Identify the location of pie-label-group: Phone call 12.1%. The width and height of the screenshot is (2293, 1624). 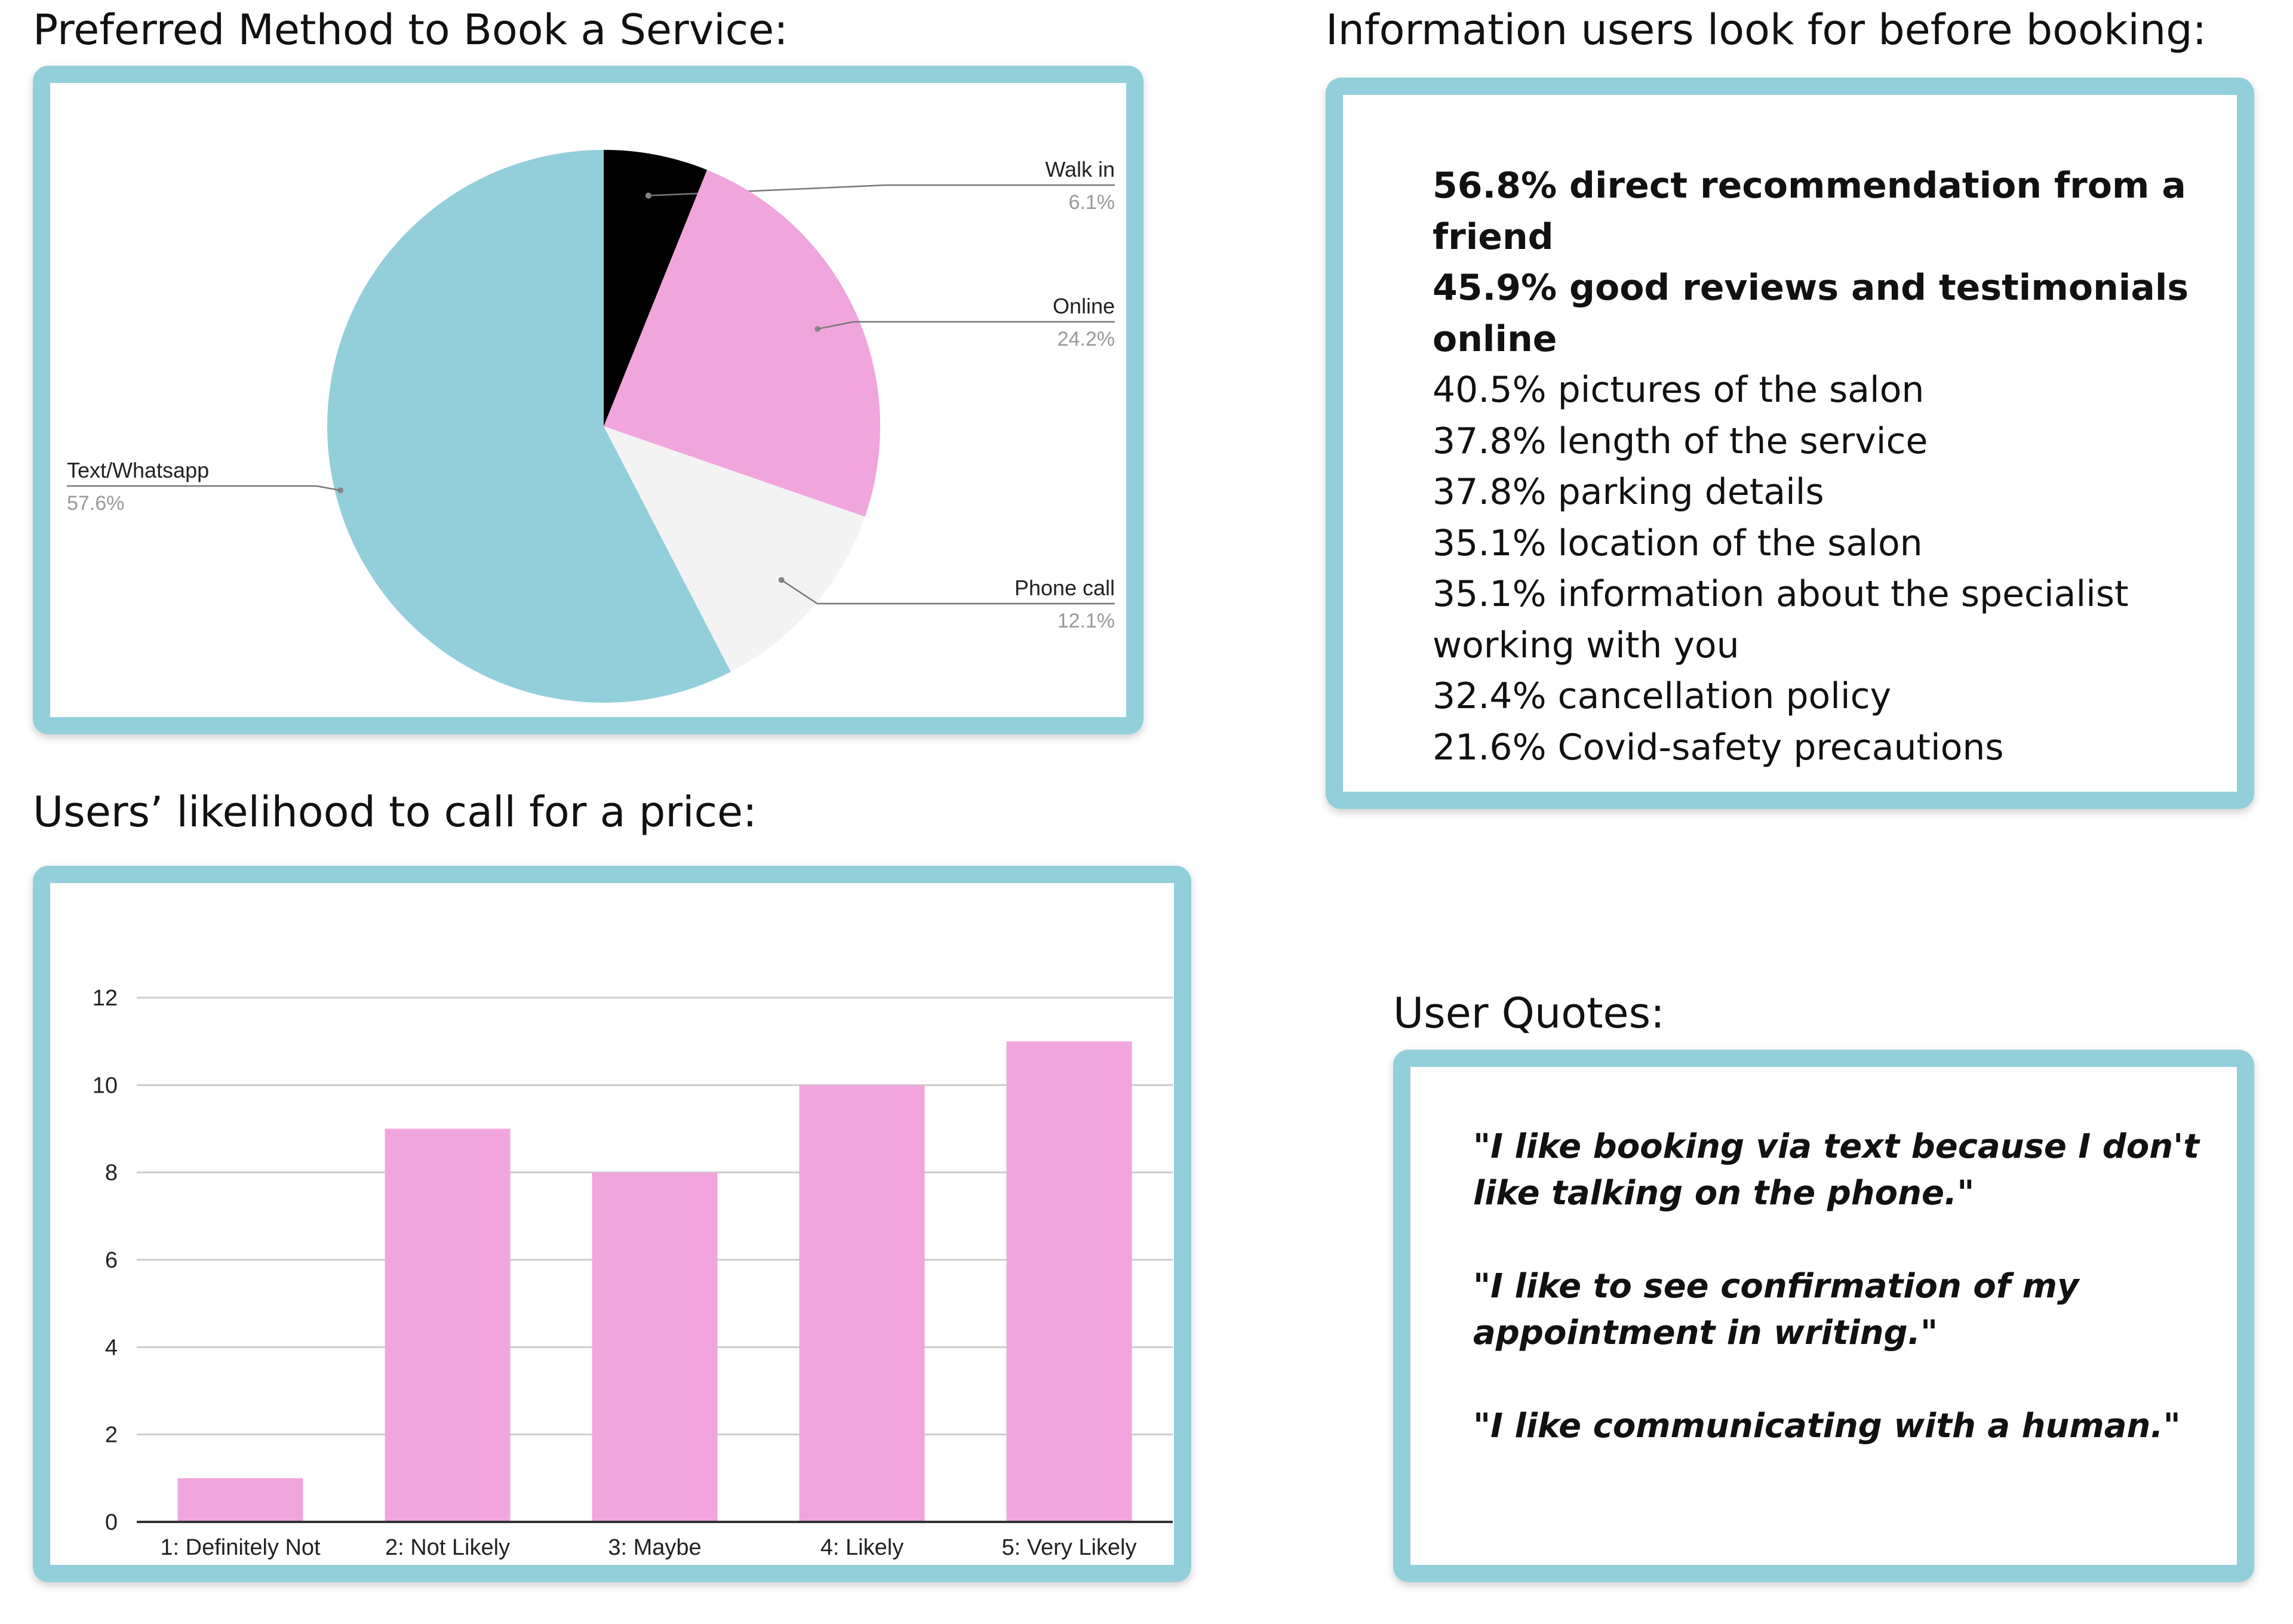
(947, 604).